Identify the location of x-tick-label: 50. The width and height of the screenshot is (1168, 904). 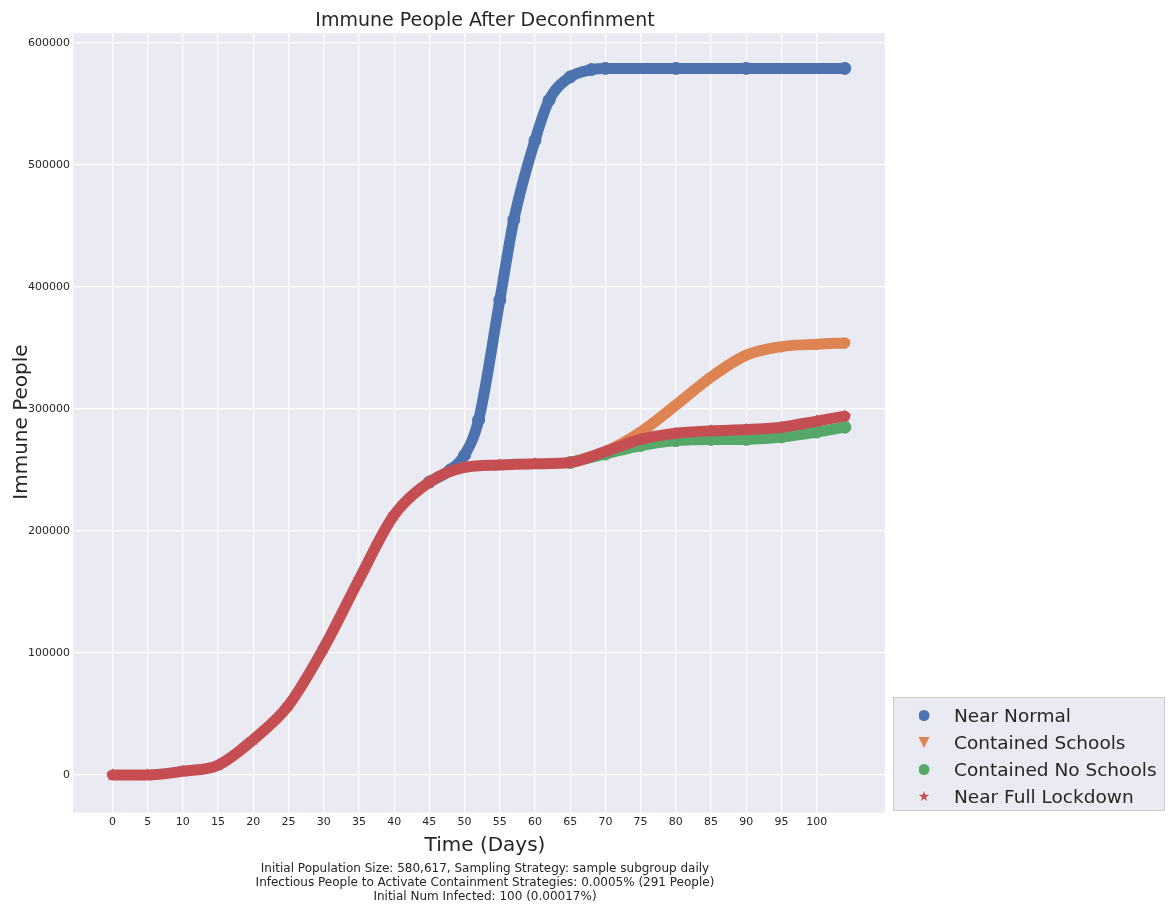
(464, 822).